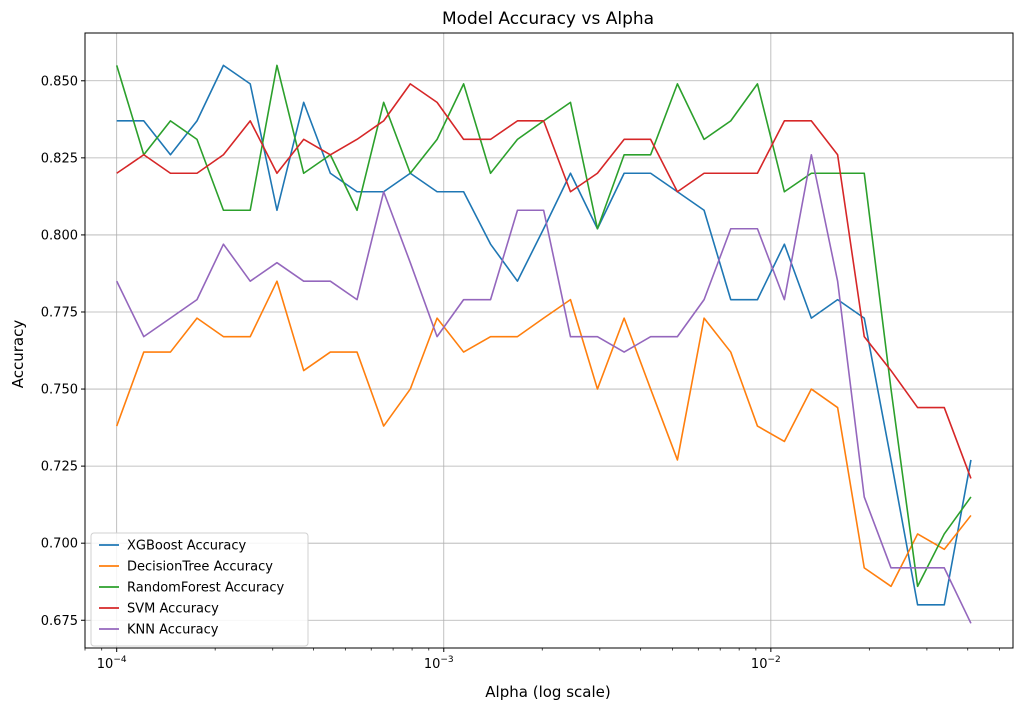  What do you see at coordinates (547, 692) in the screenshot?
I see `x-axis-label: Alpha (log scale)` at bounding box center [547, 692].